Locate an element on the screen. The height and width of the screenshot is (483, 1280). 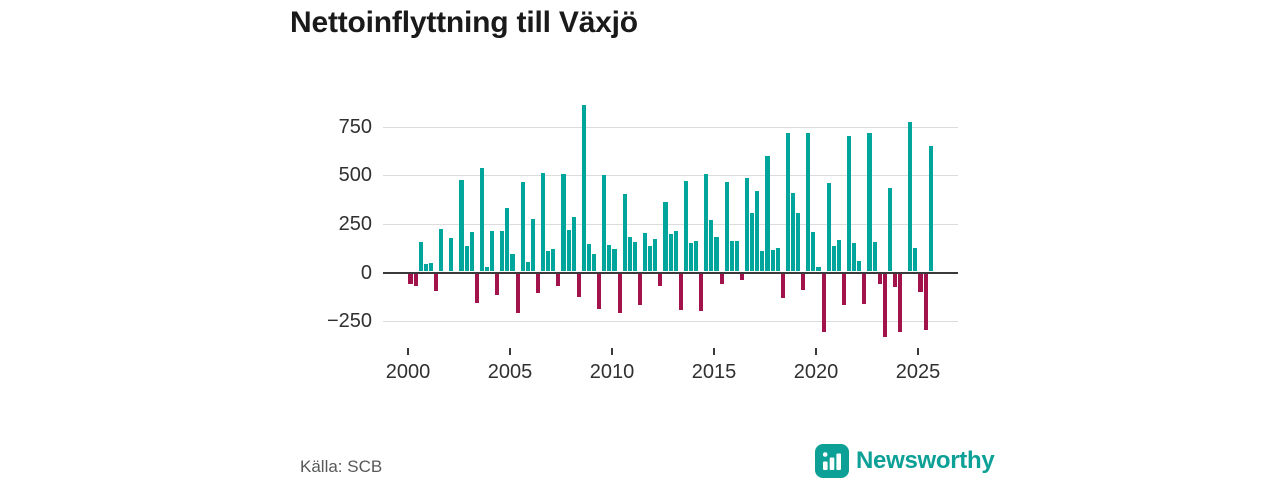
bar-2007Q4 is located at coordinates (568, 250).